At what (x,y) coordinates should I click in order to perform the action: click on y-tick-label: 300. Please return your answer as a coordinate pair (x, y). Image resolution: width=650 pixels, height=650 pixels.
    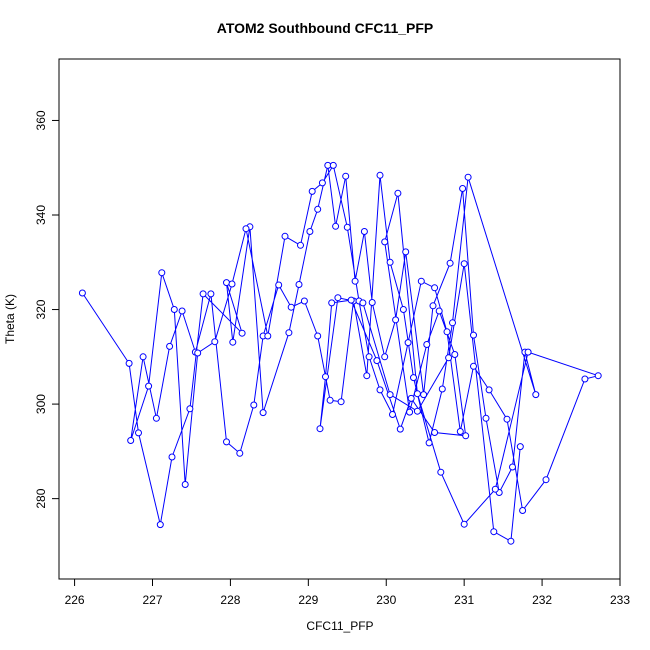
    Looking at the image, I should click on (41, 404).